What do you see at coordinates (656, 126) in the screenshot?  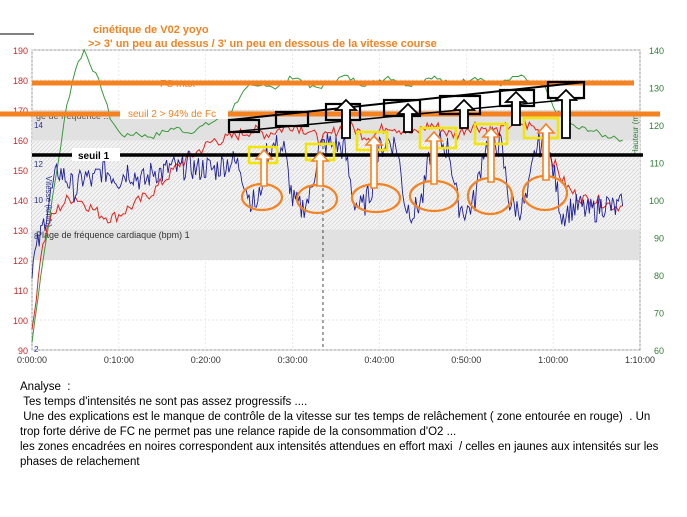 I see `y-right-tick-label: 120` at bounding box center [656, 126].